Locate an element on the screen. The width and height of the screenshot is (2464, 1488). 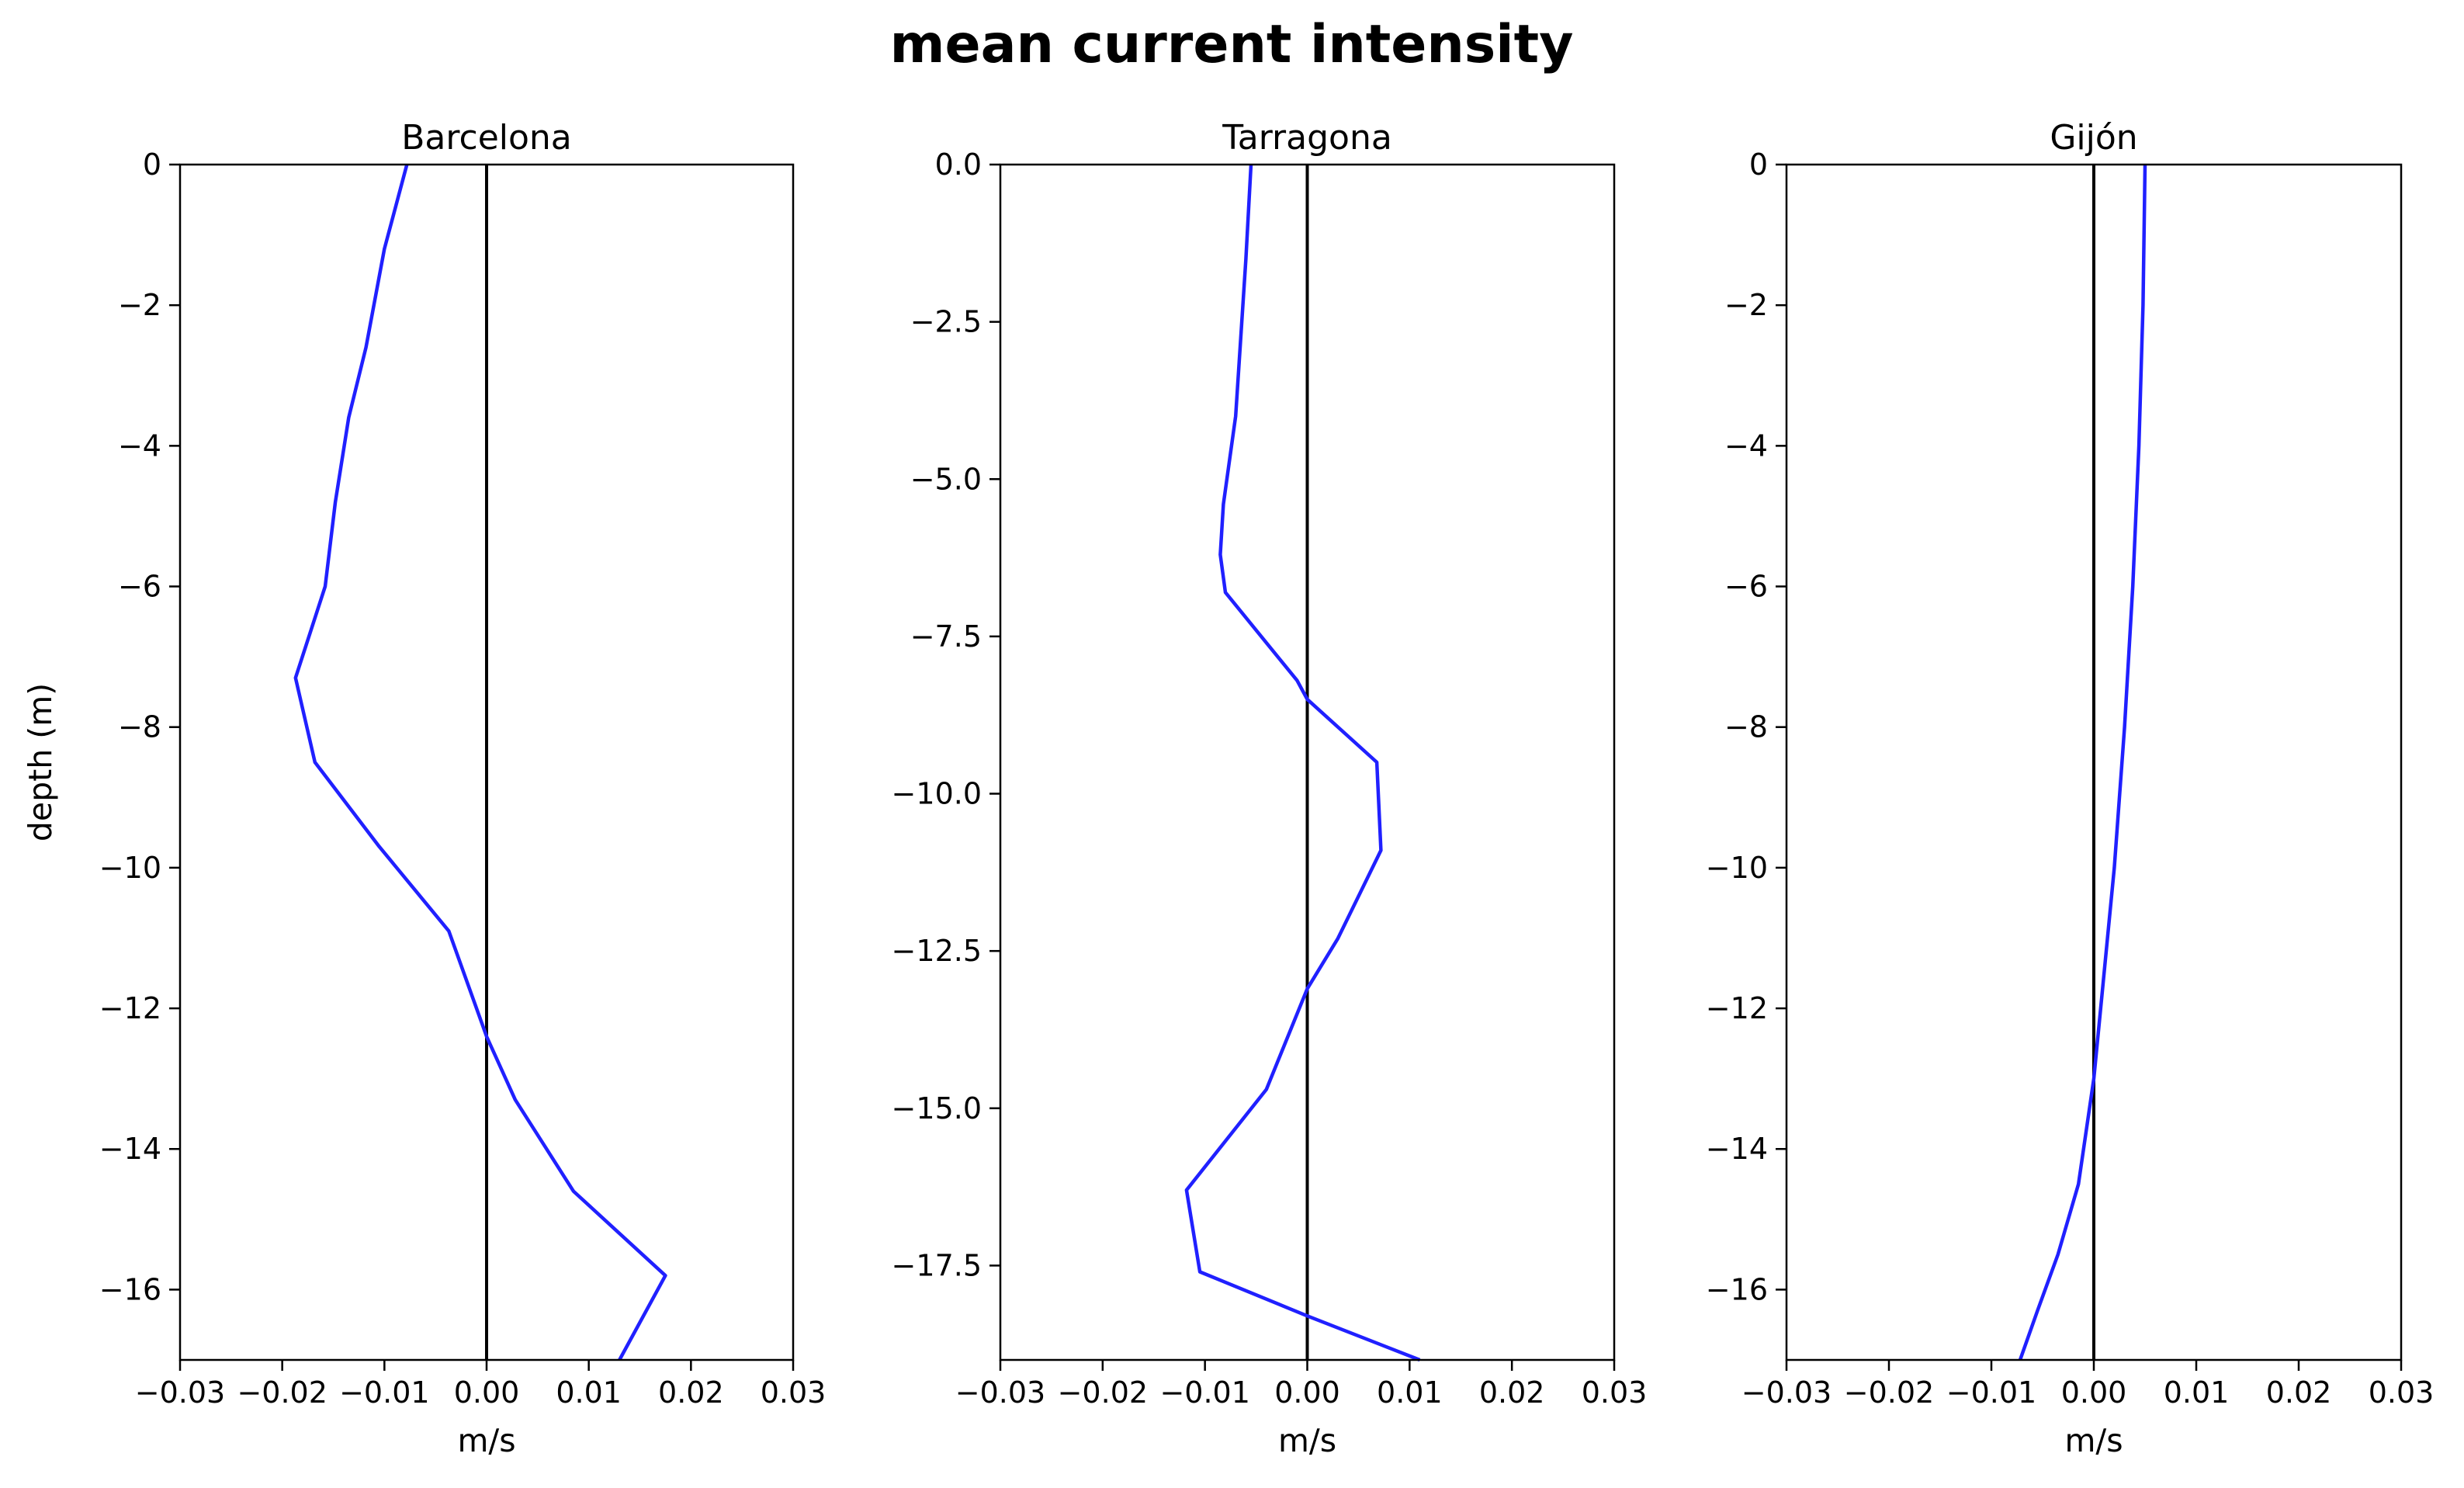
panel-title: Gijón is located at coordinates (2093, 138).